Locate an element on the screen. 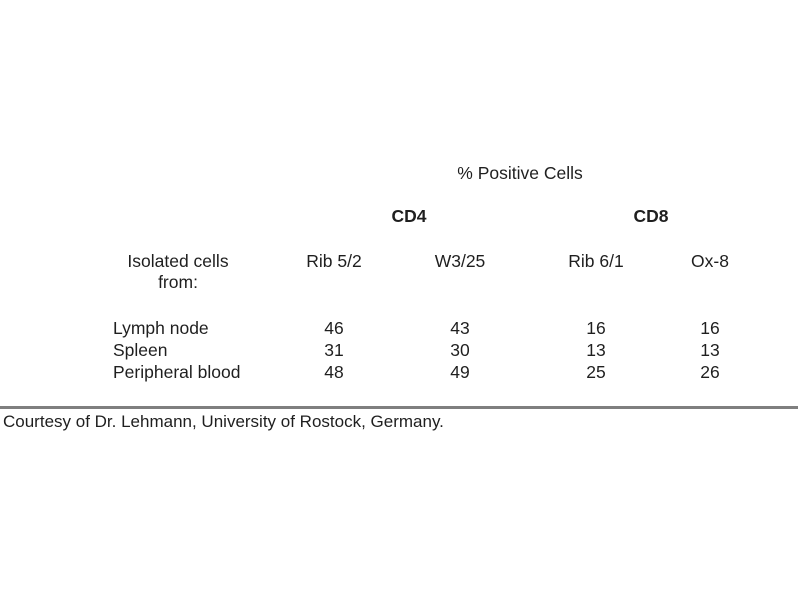  table-row-lymph-node: Lymph node 46 43 16 16 is located at coordinates (400, 330).